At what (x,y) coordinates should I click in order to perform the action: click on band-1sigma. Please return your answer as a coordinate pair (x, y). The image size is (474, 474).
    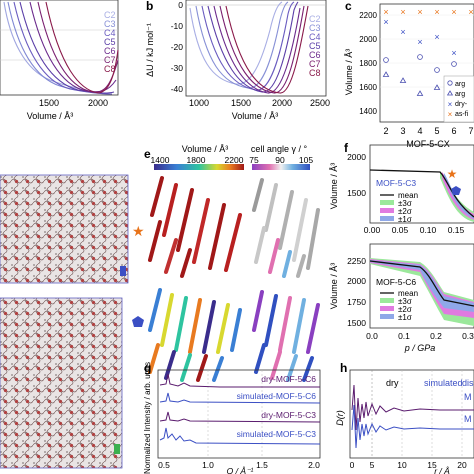
    Looking at the image, I should click on (422, 286).